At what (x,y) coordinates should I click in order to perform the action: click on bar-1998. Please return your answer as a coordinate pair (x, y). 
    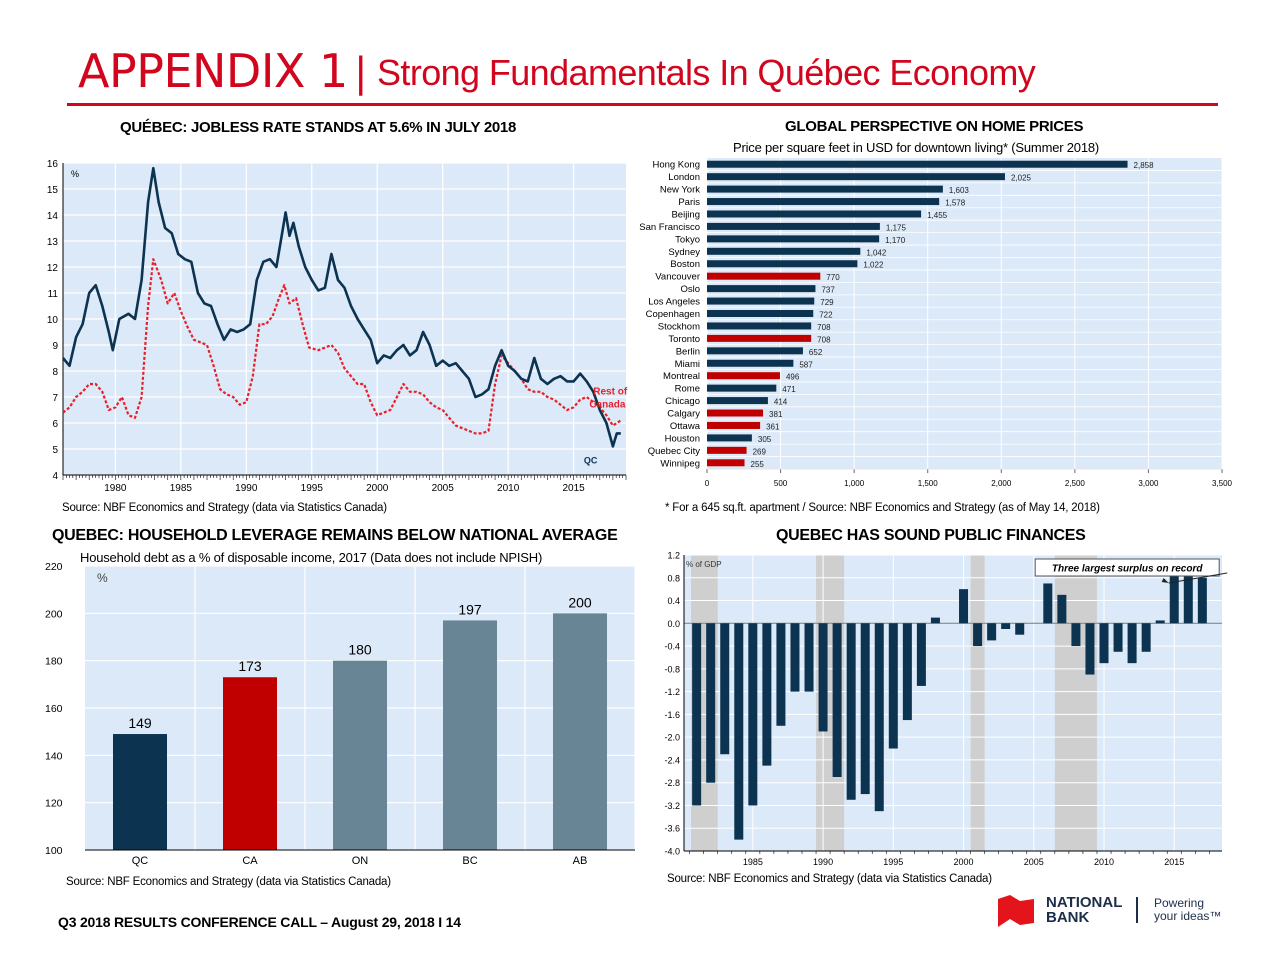
    Looking at the image, I should click on (935, 620).